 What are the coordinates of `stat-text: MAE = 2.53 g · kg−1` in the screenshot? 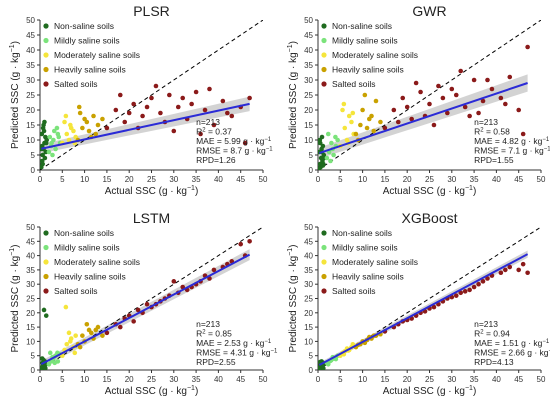 It's located at (234, 343).